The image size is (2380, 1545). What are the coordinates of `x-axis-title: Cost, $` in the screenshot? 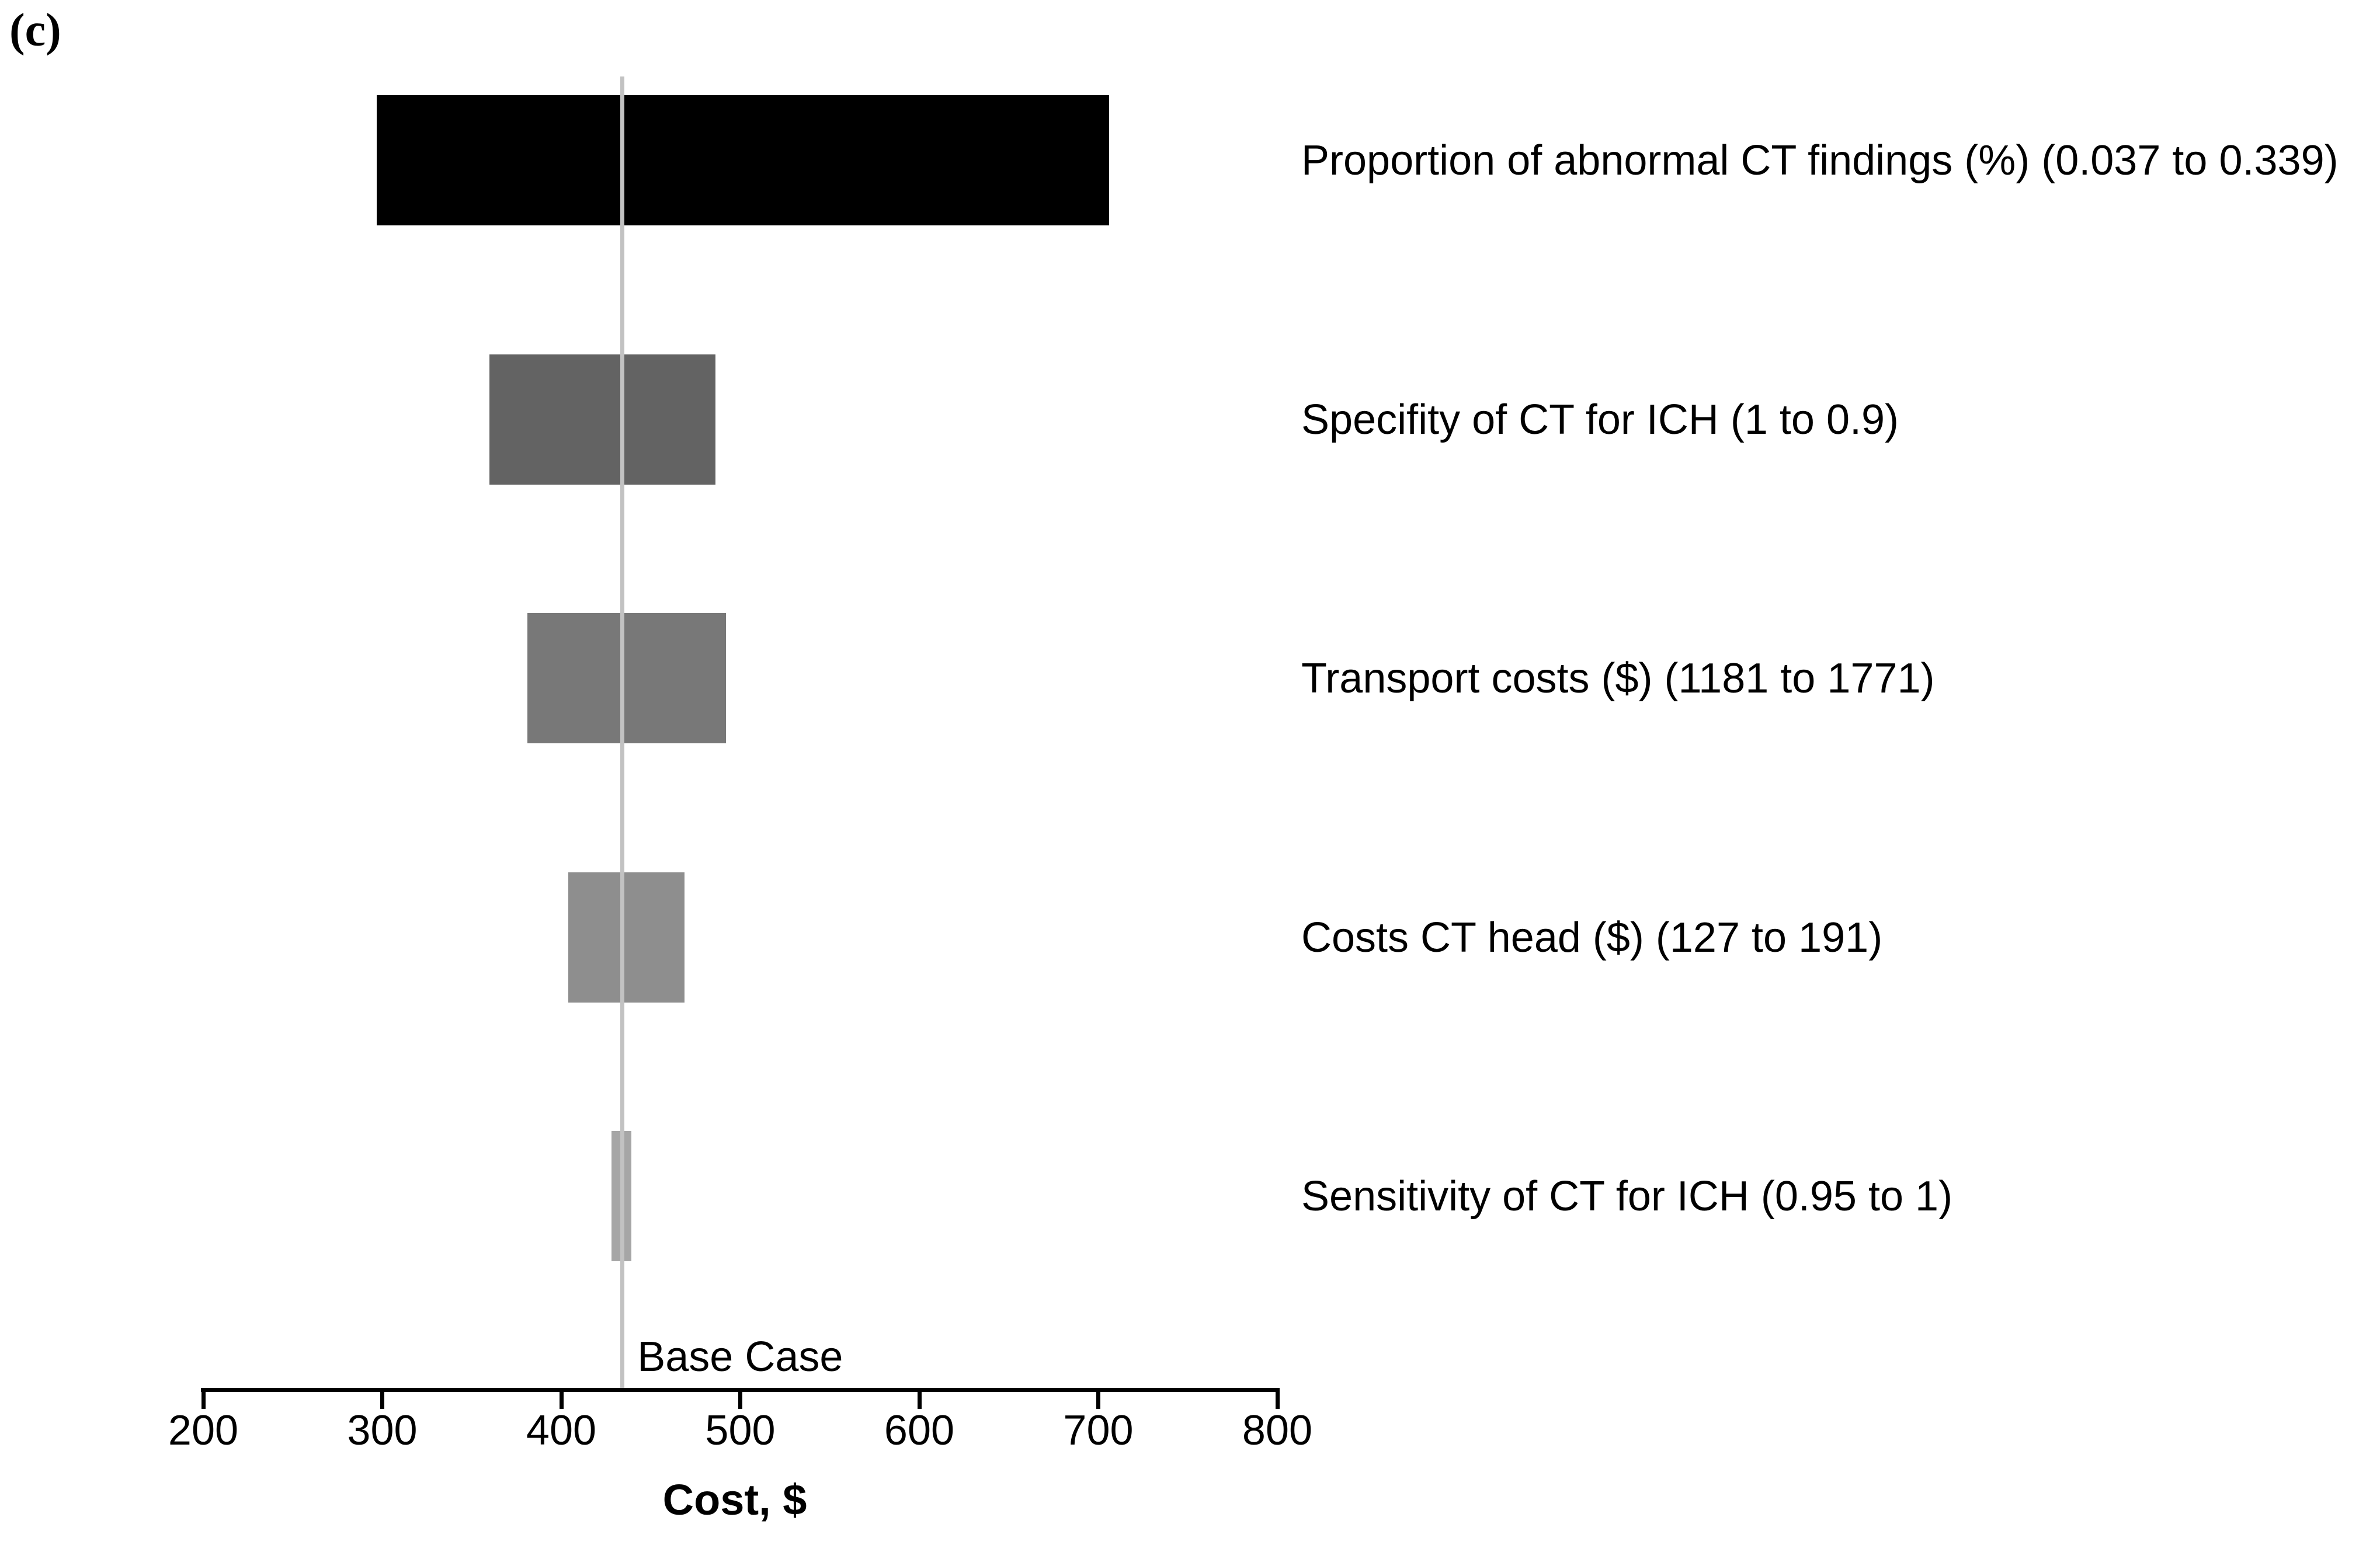 It's located at (734, 1500).